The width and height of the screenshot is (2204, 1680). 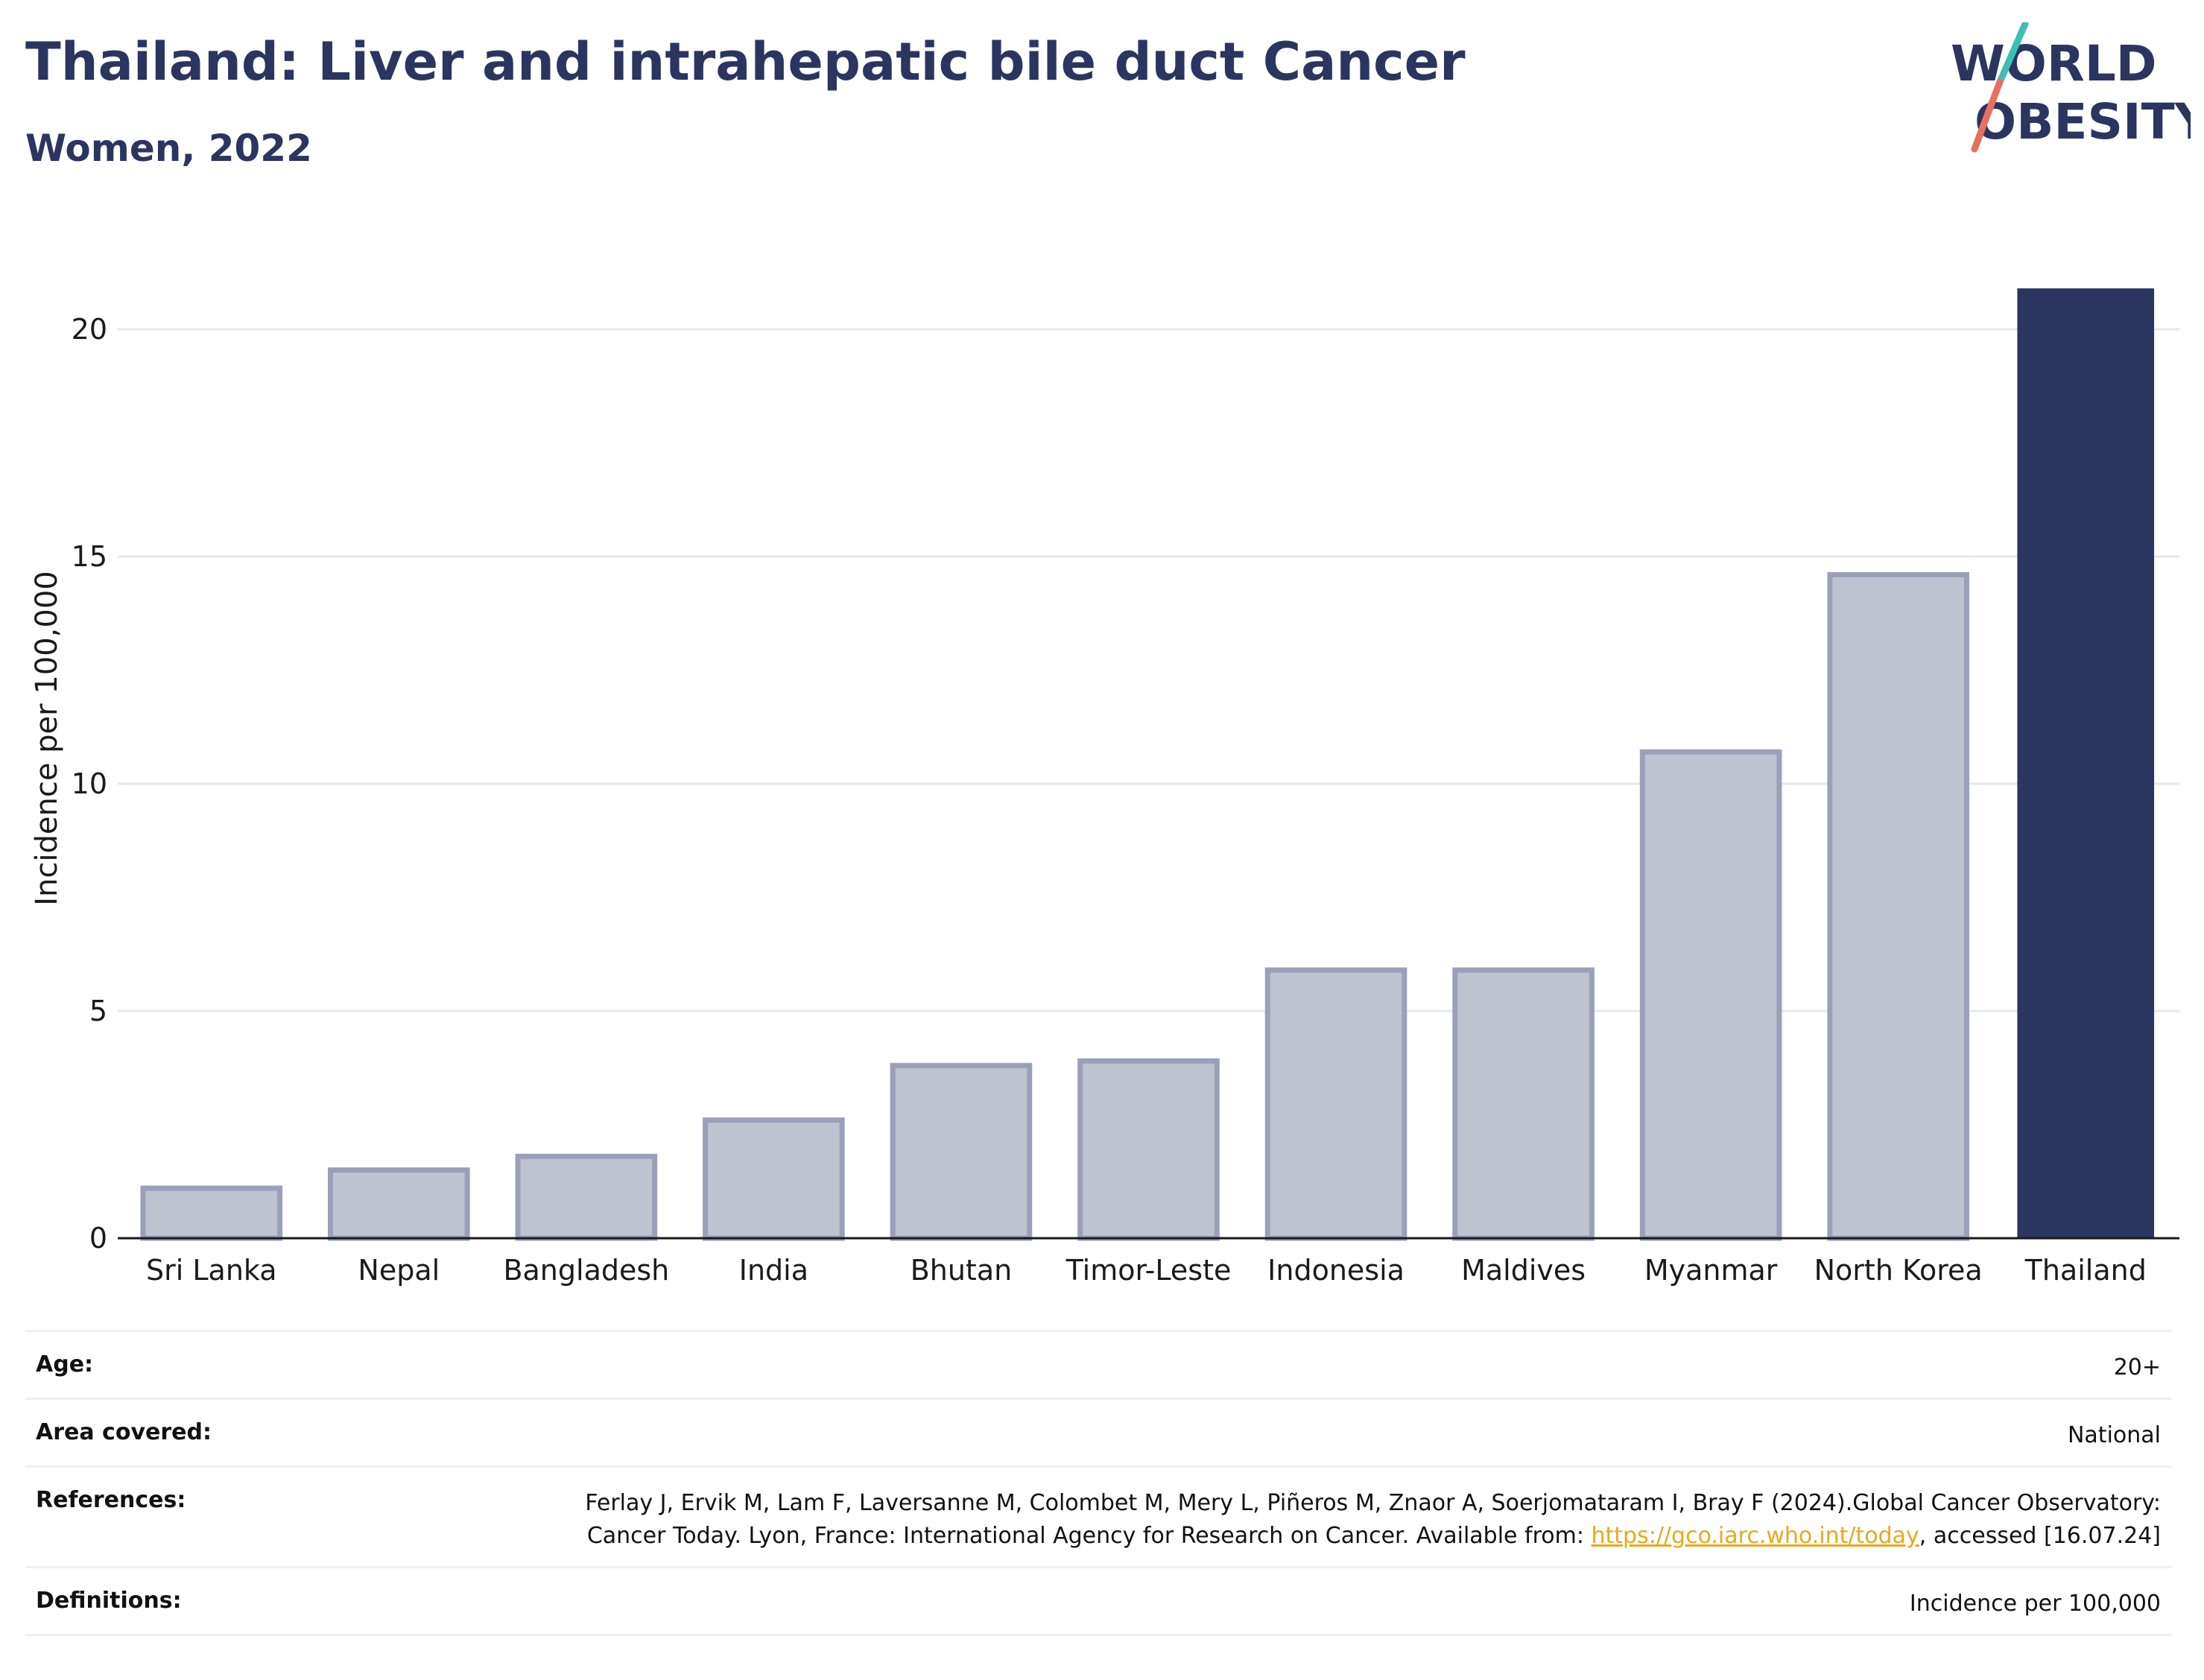 I want to click on x-tick-label: North Korea, so click(x=1898, y=1270).